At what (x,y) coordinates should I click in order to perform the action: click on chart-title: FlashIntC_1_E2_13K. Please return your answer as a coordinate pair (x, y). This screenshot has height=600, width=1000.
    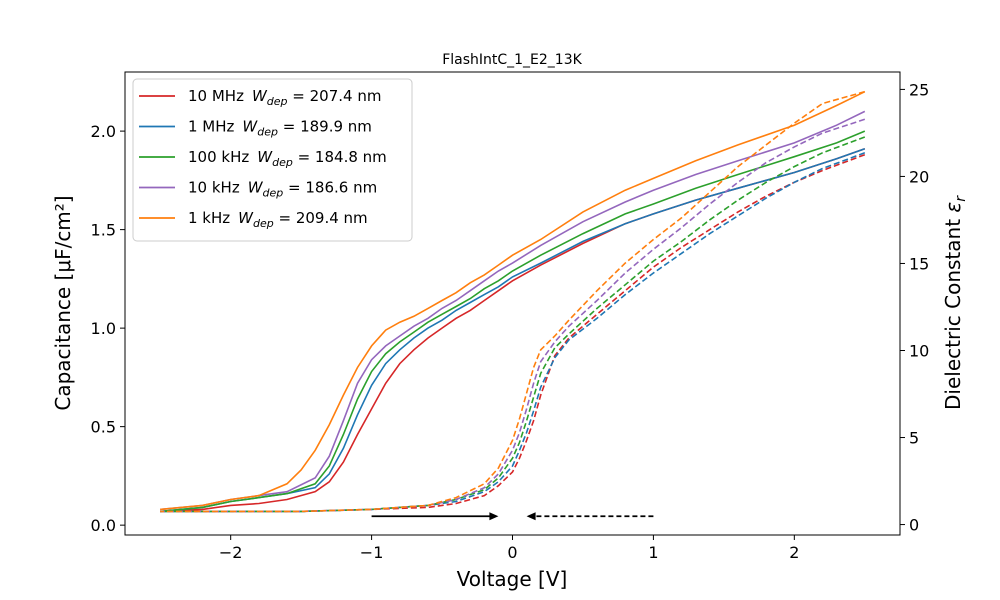
    Looking at the image, I should click on (512, 60).